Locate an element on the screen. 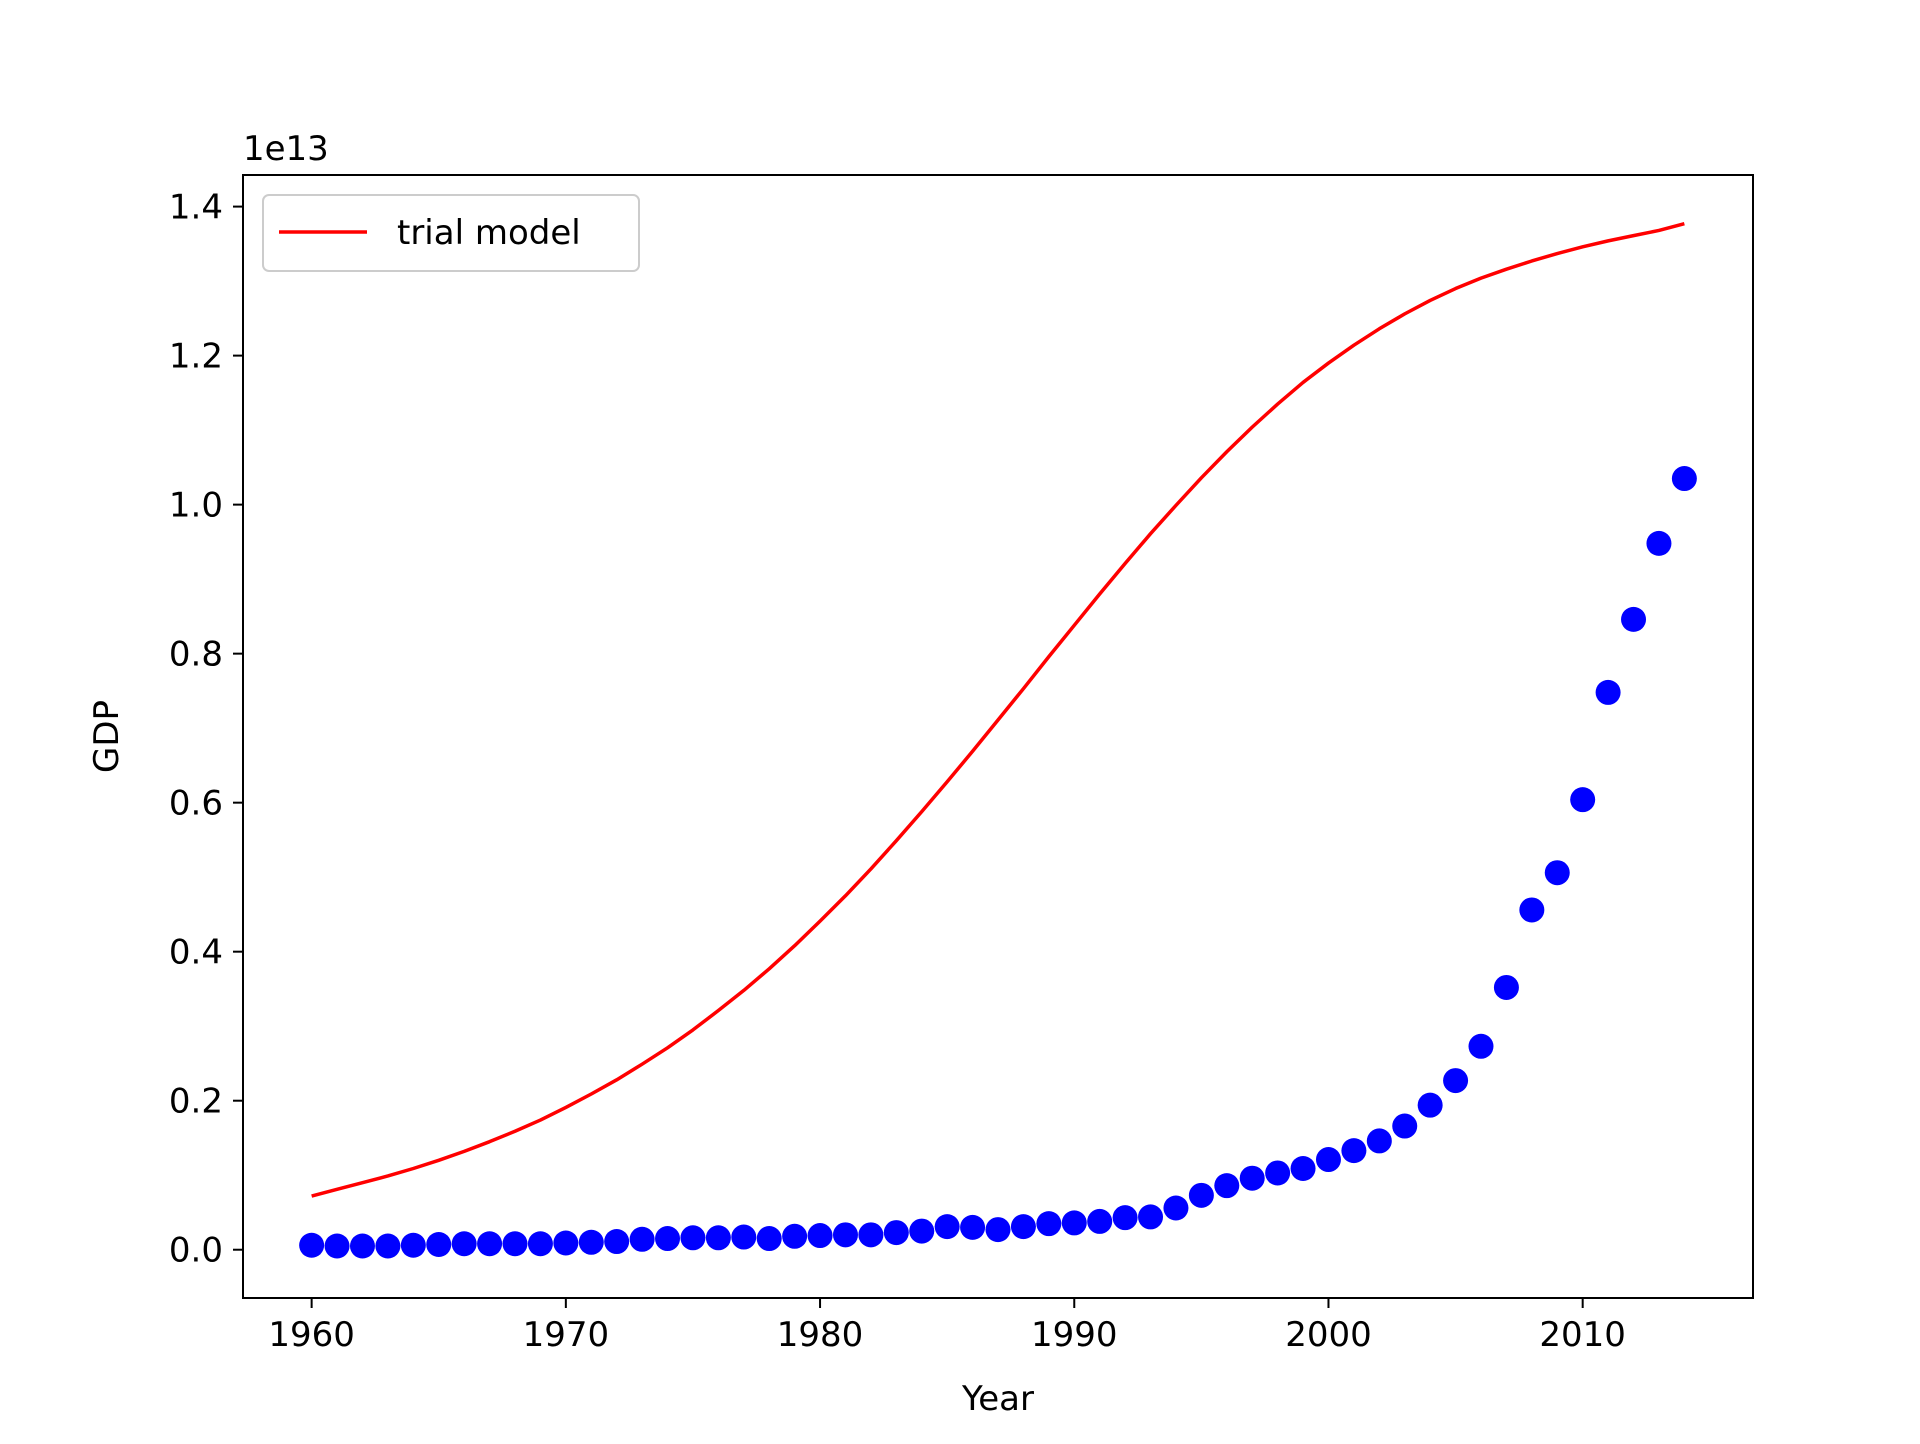  x-tick-label: 2000 is located at coordinates (1328, 1335).